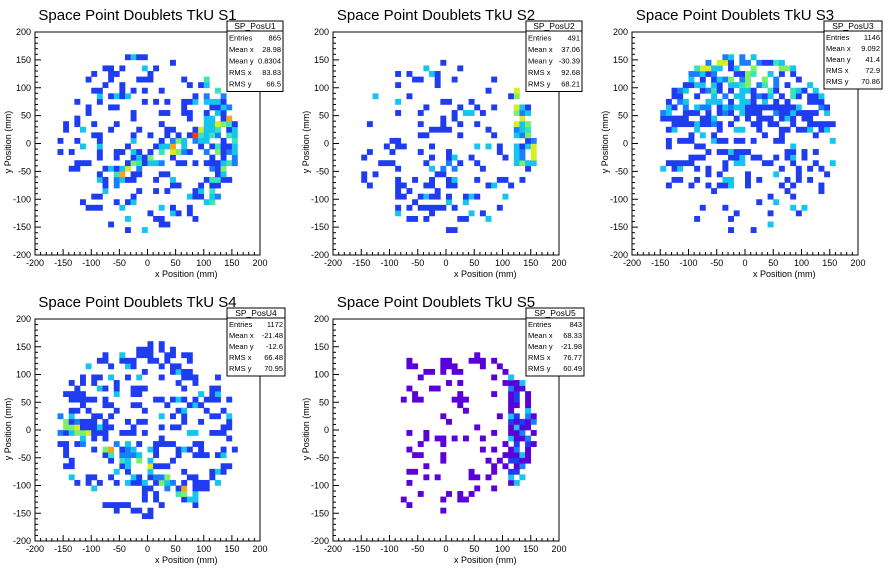  Describe the element at coordinates (147, 549) in the screenshot. I see `x-tick-label: 0` at that location.